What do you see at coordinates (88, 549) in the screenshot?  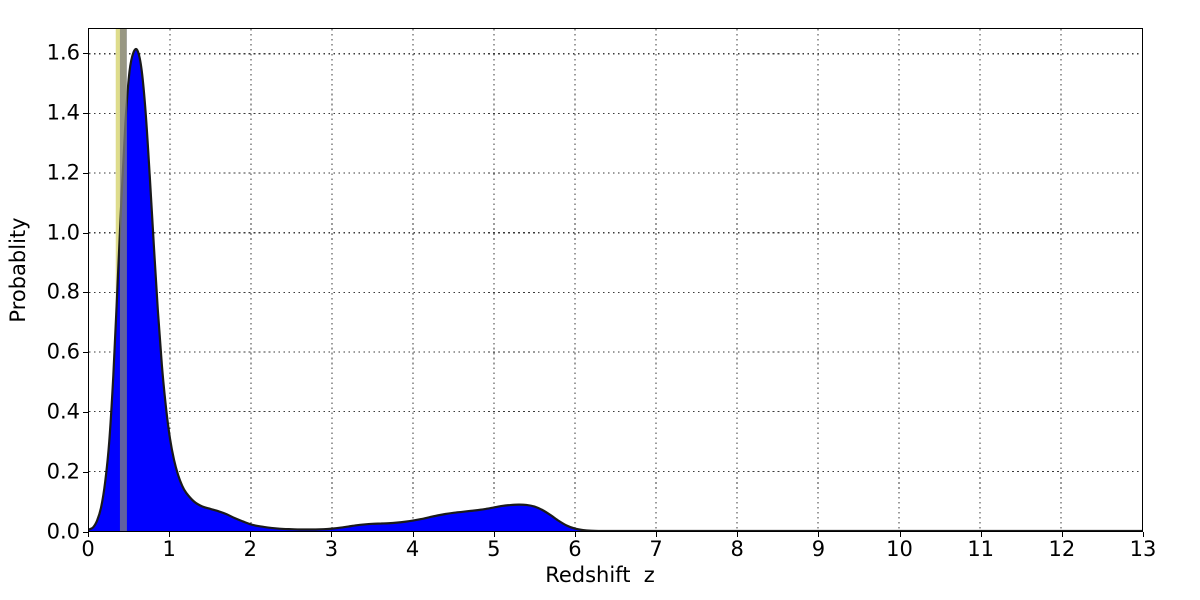 I see `x-axis-tick-label: 0` at bounding box center [88, 549].